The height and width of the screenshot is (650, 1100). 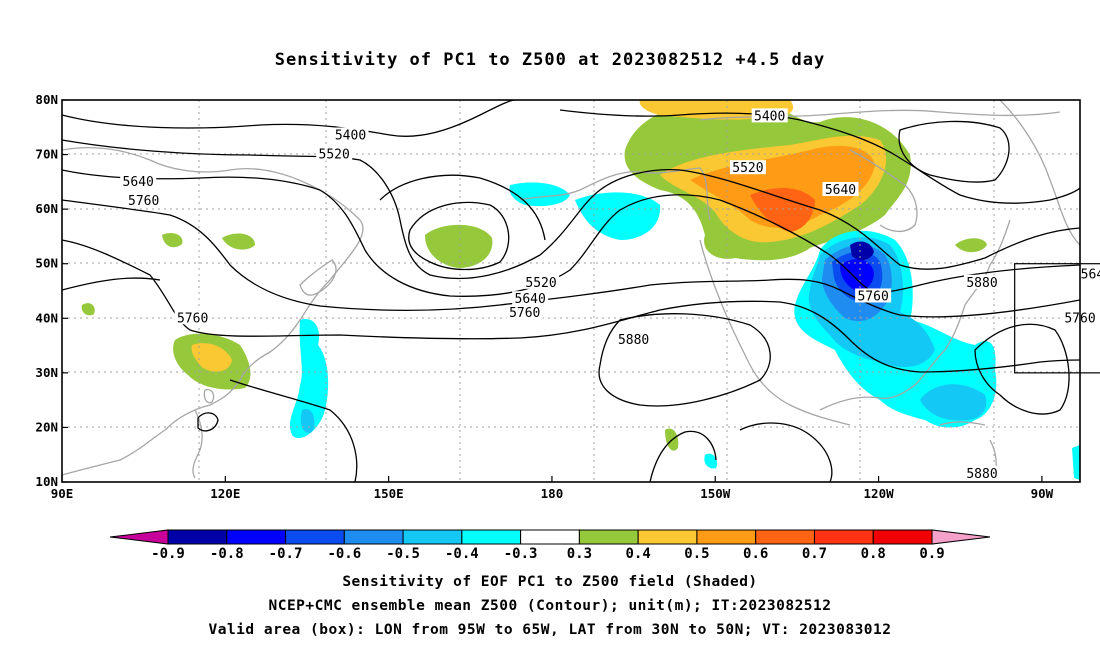 What do you see at coordinates (552, 493) in the screenshot?
I see `x-tick-label: 180` at bounding box center [552, 493].